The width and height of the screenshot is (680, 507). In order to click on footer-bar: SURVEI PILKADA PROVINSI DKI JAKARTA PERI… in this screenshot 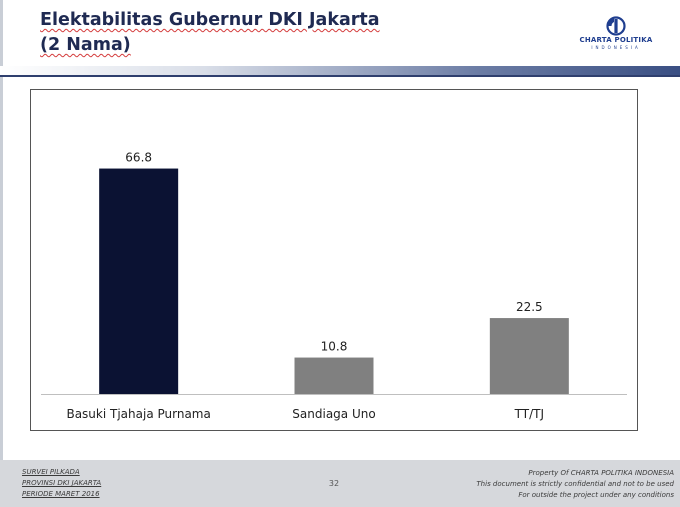, I will do `click(340, 483)`.